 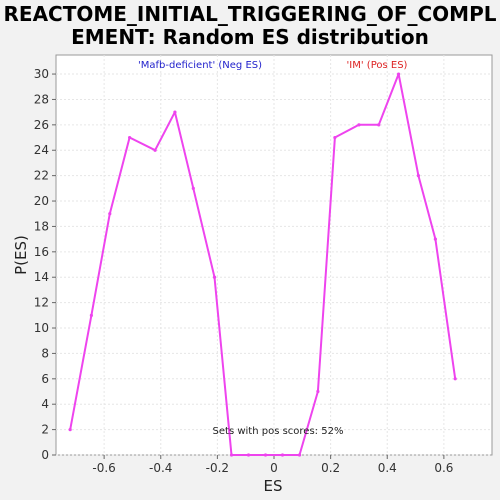 What do you see at coordinates (41, 277) in the screenshot?
I see `y-tick-label: 14` at bounding box center [41, 277].